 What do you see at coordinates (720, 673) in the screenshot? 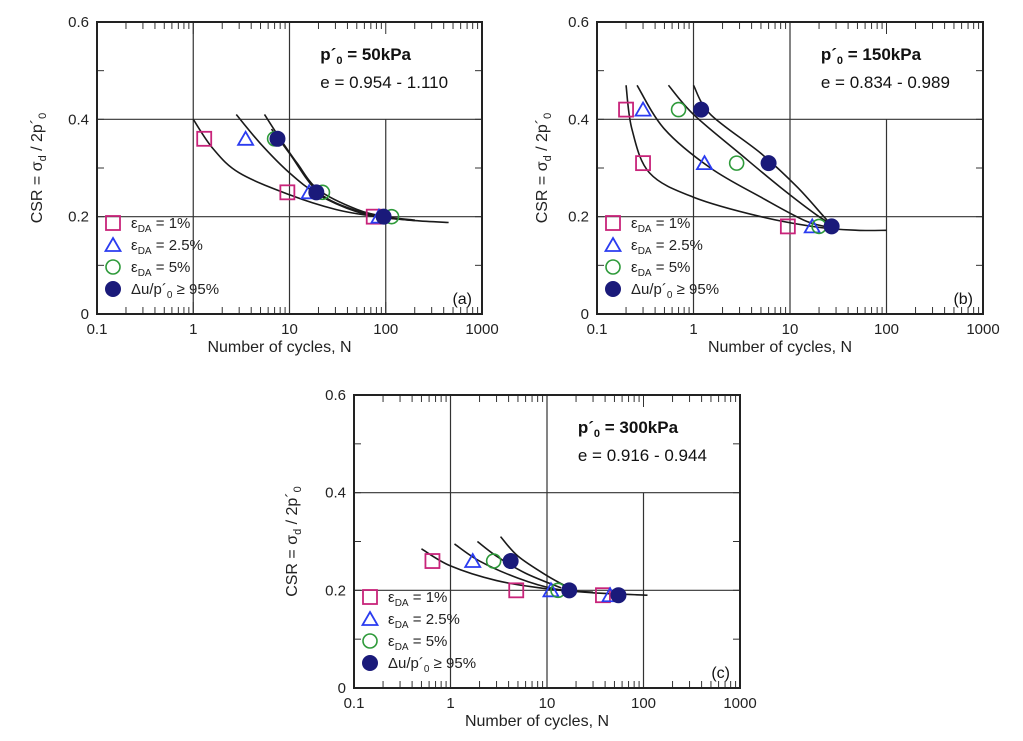
I see `panel-label: (c)` at bounding box center [720, 673].